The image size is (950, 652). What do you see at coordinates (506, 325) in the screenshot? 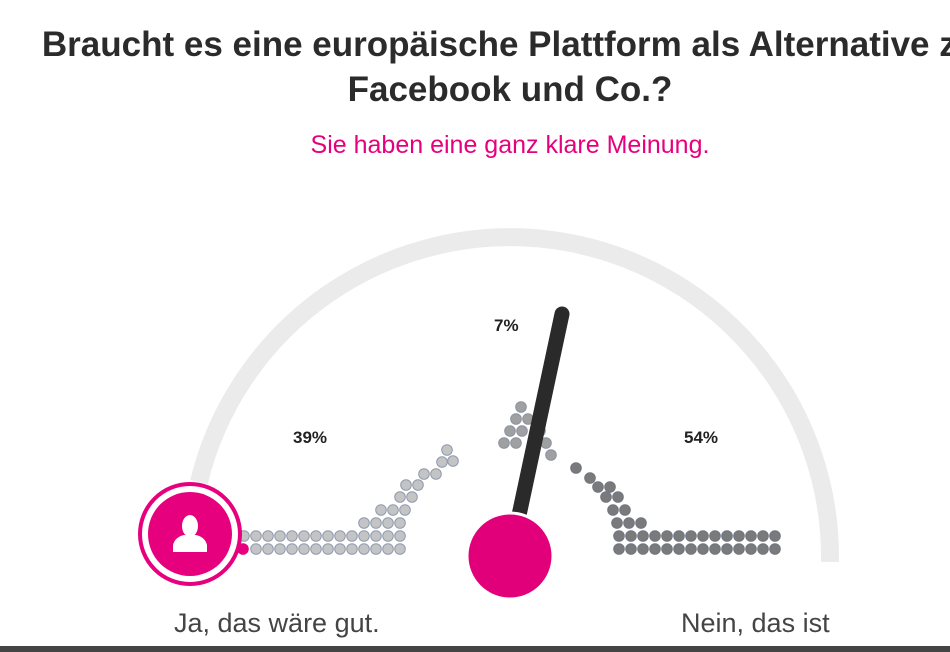
I see `label-neutral-percent: 7%` at bounding box center [506, 325].